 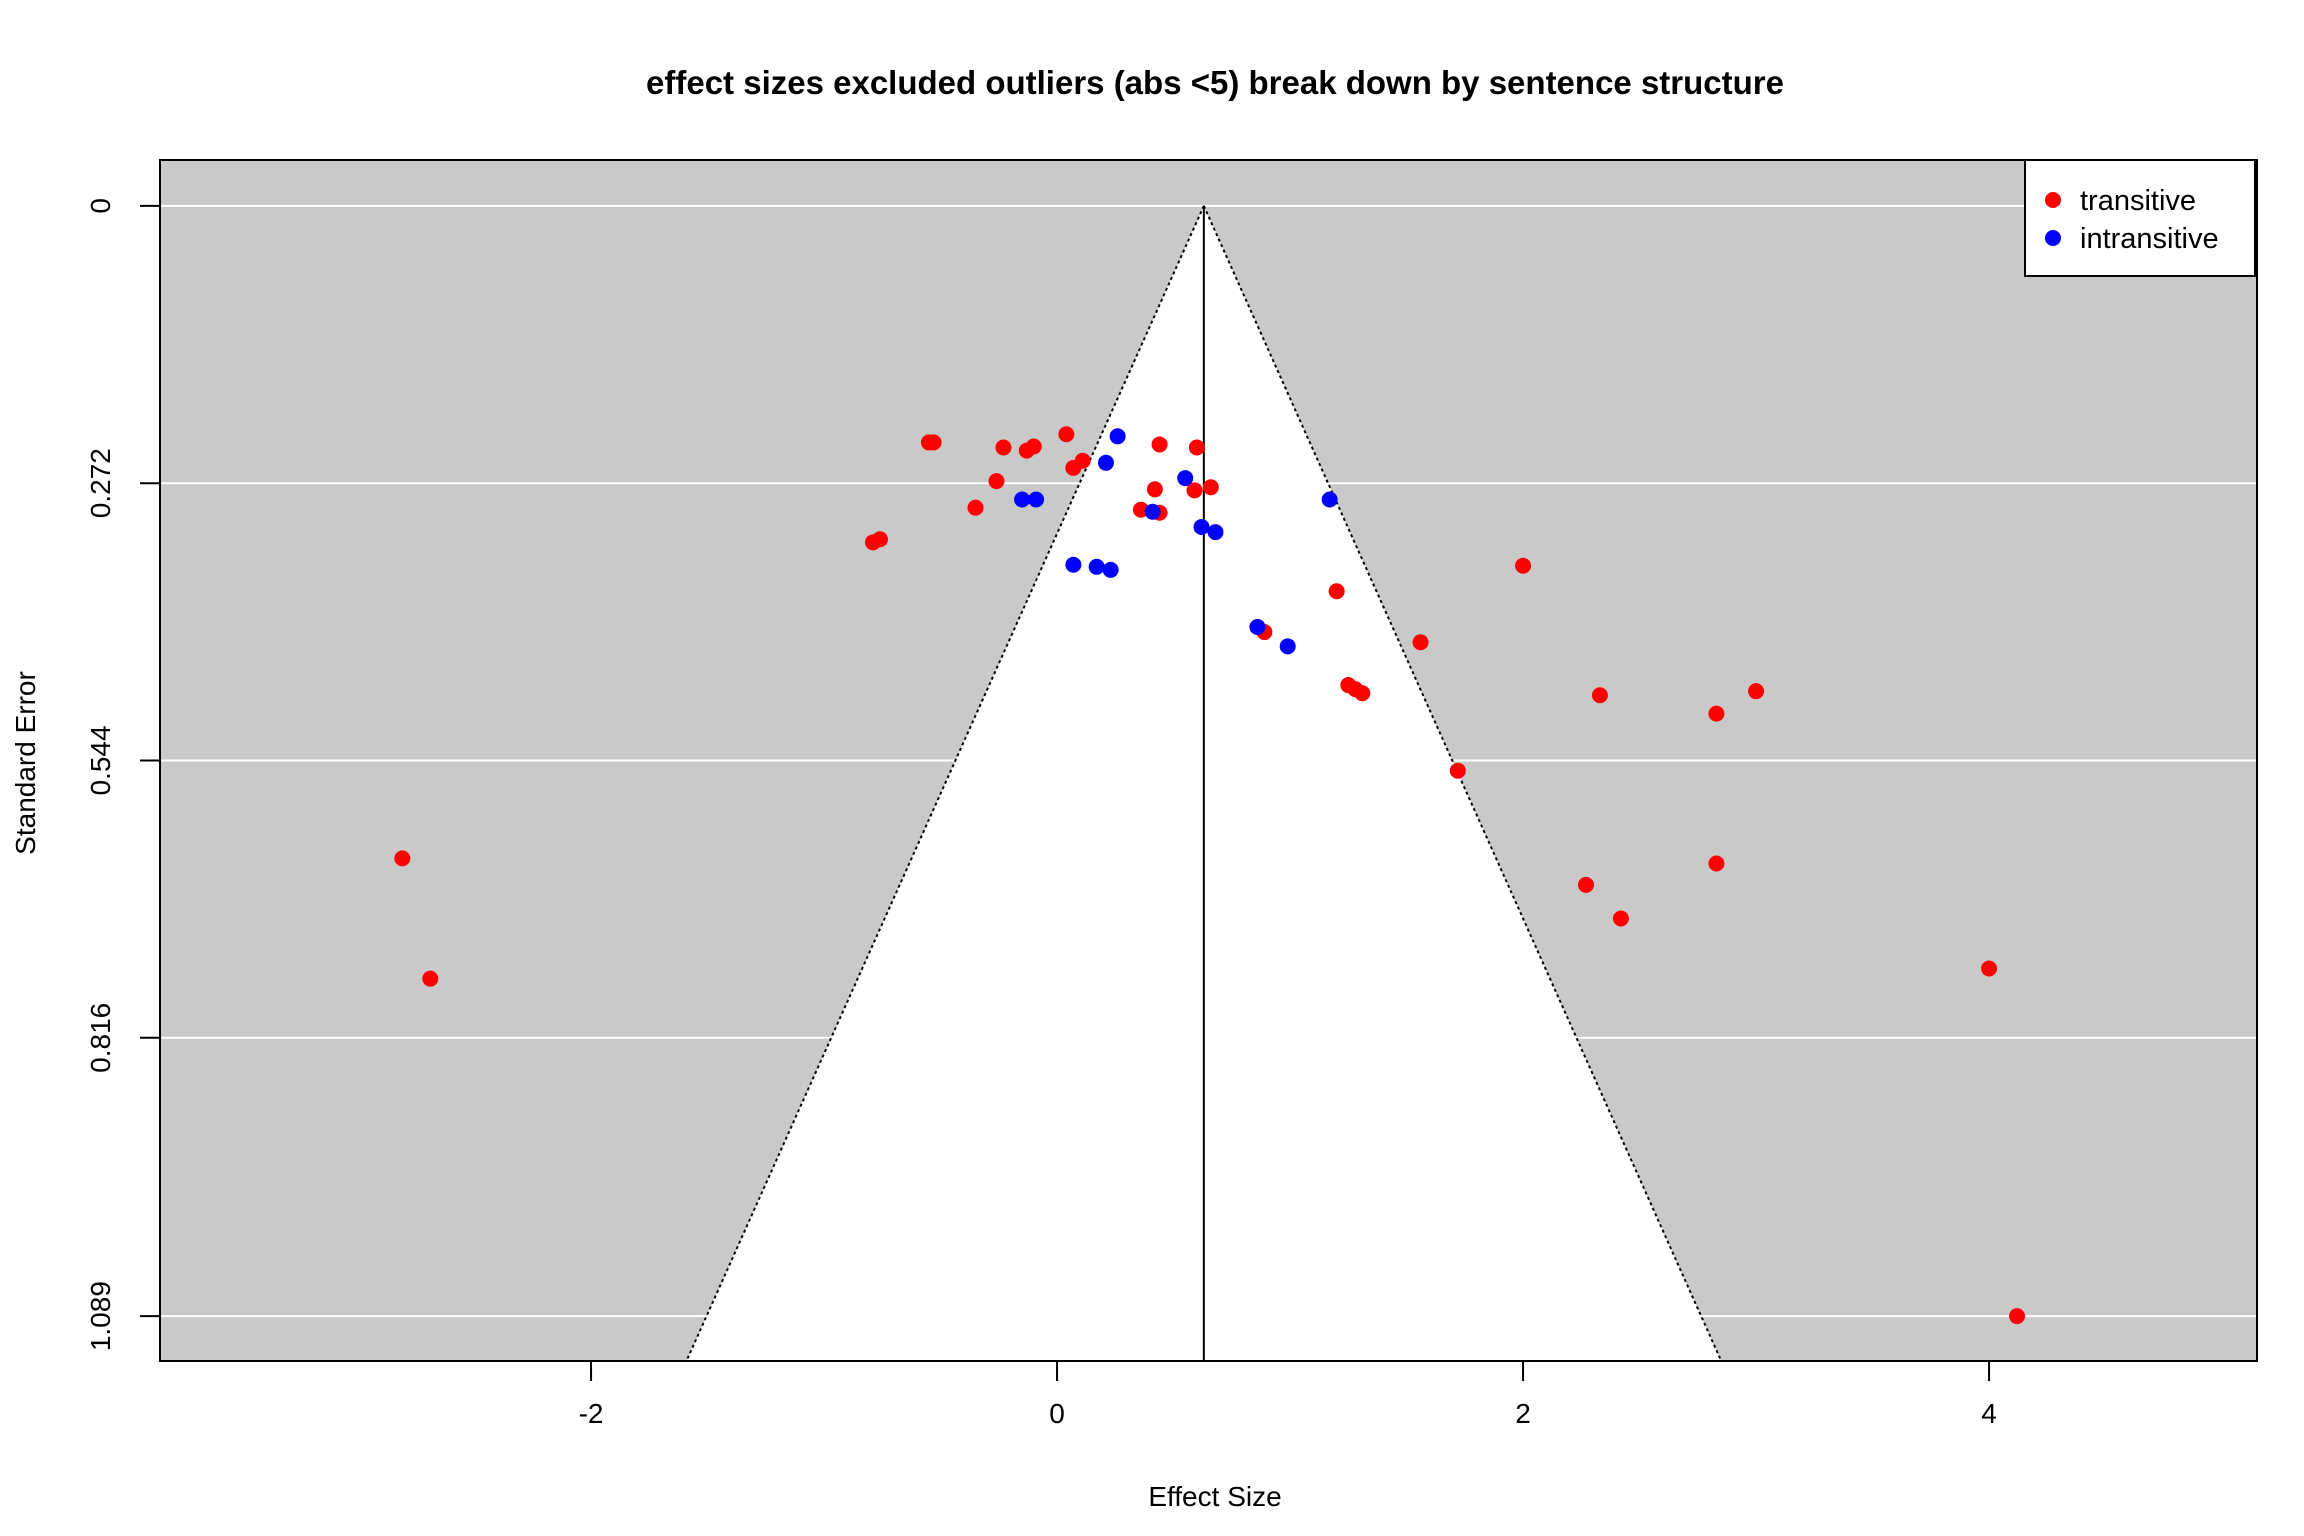 What do you see at coordinates (2149, 239) in the screenshot?
I see `legend-label-intransitive: intransitive` at bounding box center [2149, 239].